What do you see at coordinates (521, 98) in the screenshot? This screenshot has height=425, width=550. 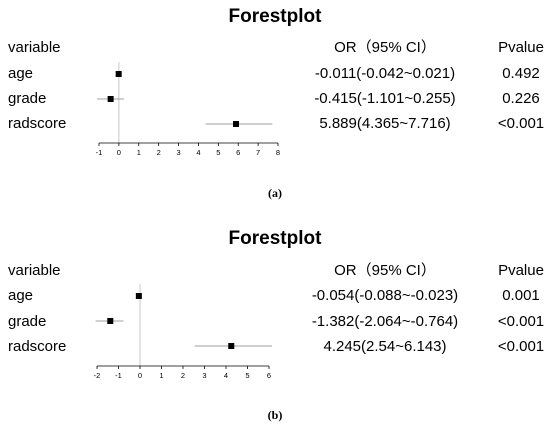 I see `pvalue-value: 0.226` at bounding box center [521, 98].